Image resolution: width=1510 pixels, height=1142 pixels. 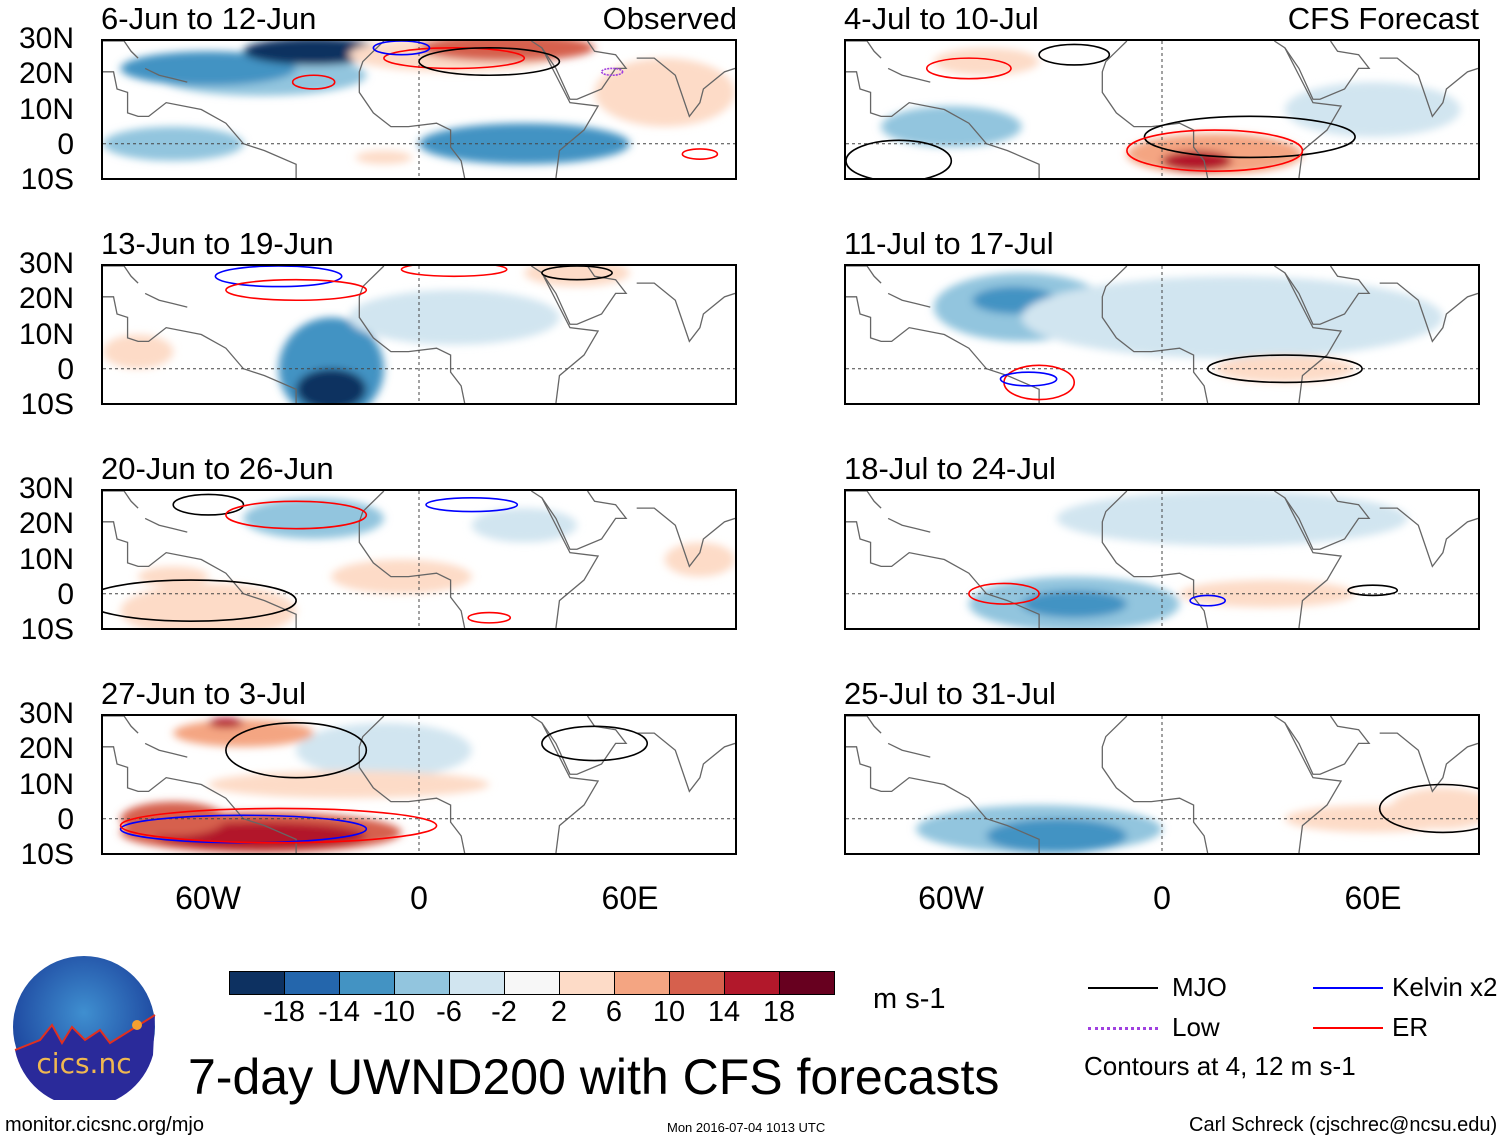 I want to click on footer-url: monitor.cicsnc.org/mjo, so click(x=104, y=1125).